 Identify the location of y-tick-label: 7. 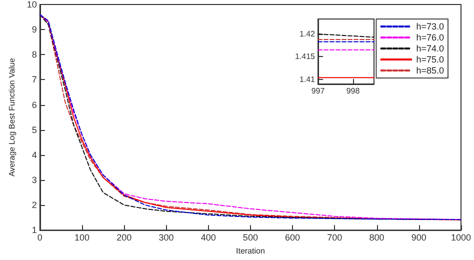
(34, 79).